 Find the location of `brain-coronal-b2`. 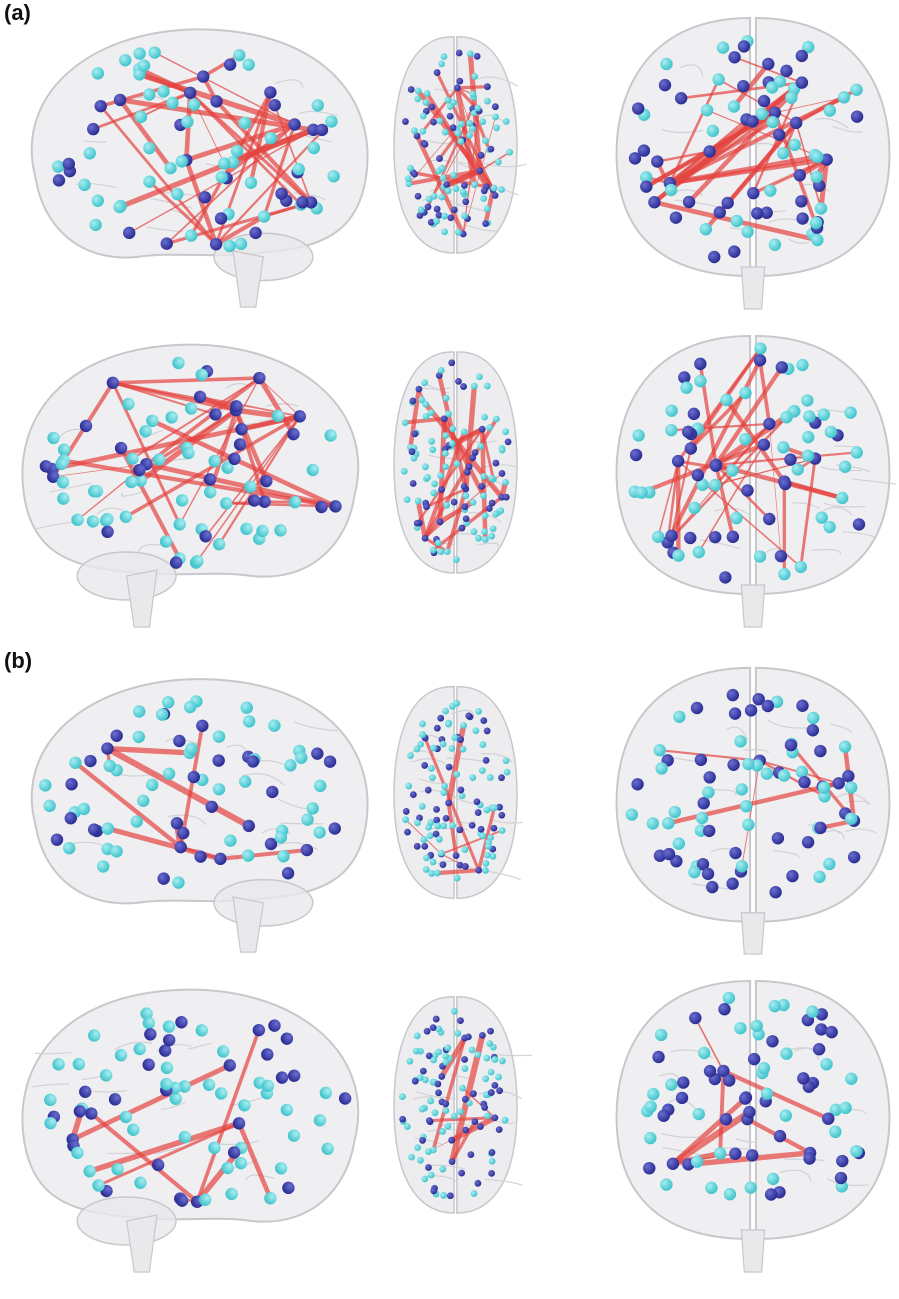

brain-coronal-b2 is located at coordinates (753, 1126).